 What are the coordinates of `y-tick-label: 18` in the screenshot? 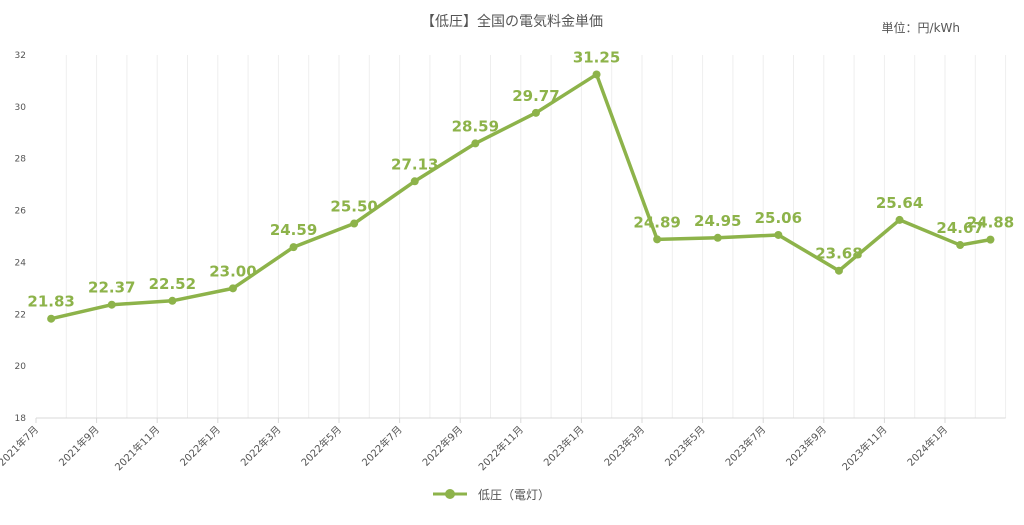 It's located at (21, 419).